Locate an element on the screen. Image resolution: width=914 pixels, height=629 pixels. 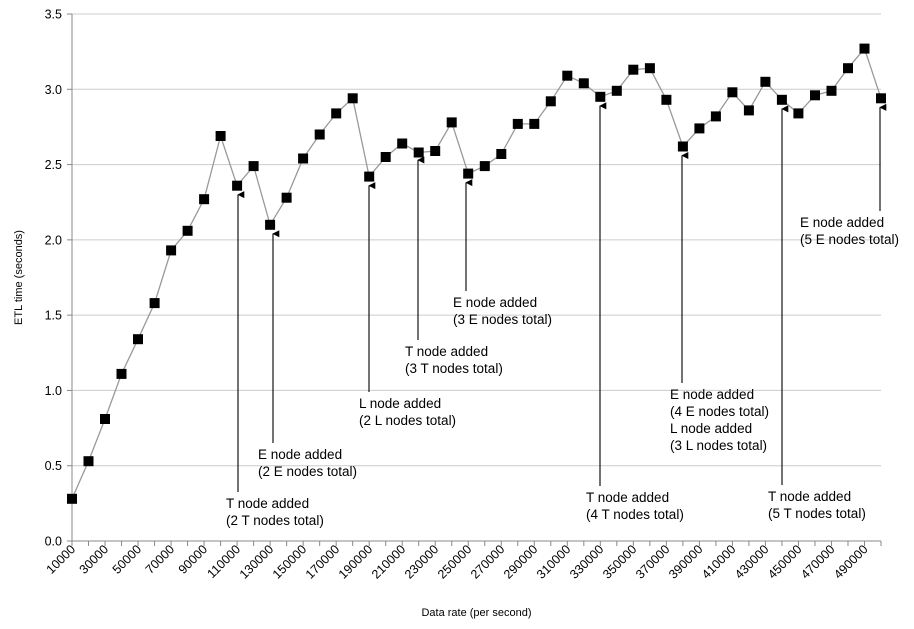
x-tick-label: 150000 is located at coordinates (289, 561).